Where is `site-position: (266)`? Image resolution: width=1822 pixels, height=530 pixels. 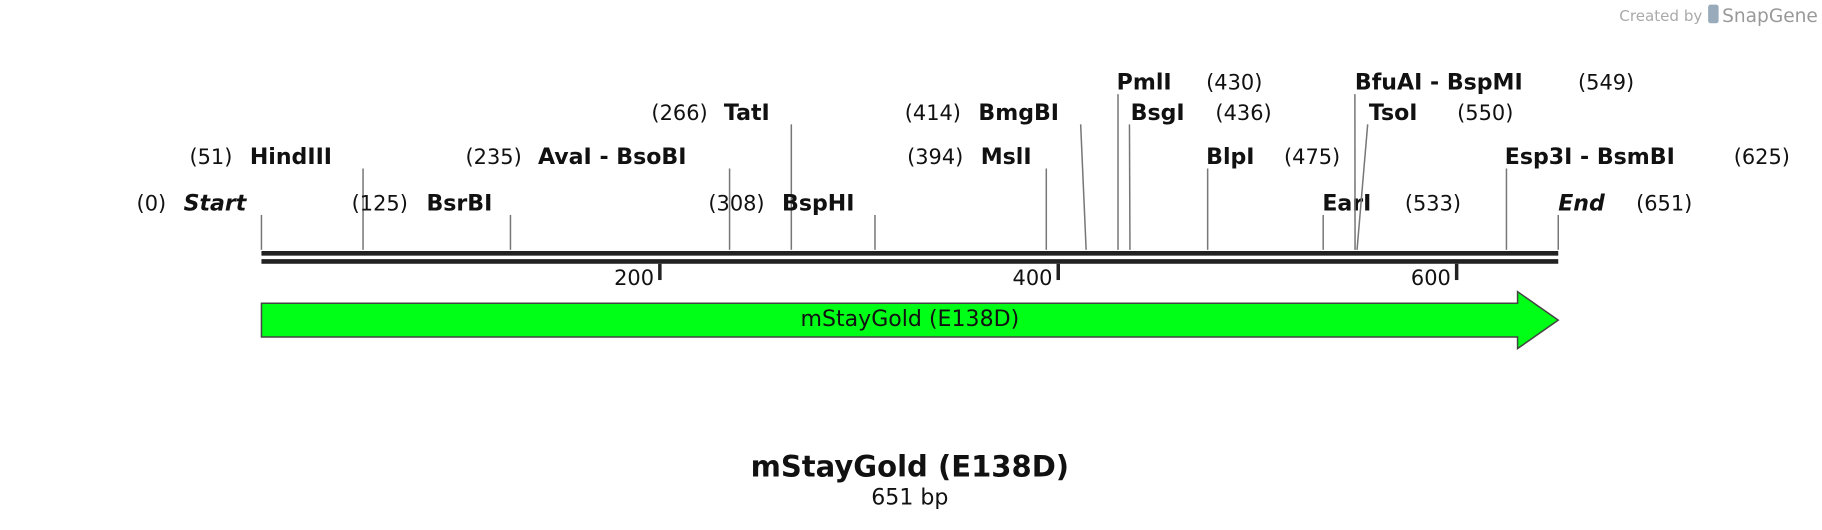
site-position: (266) is located at coordinates (679, 113).